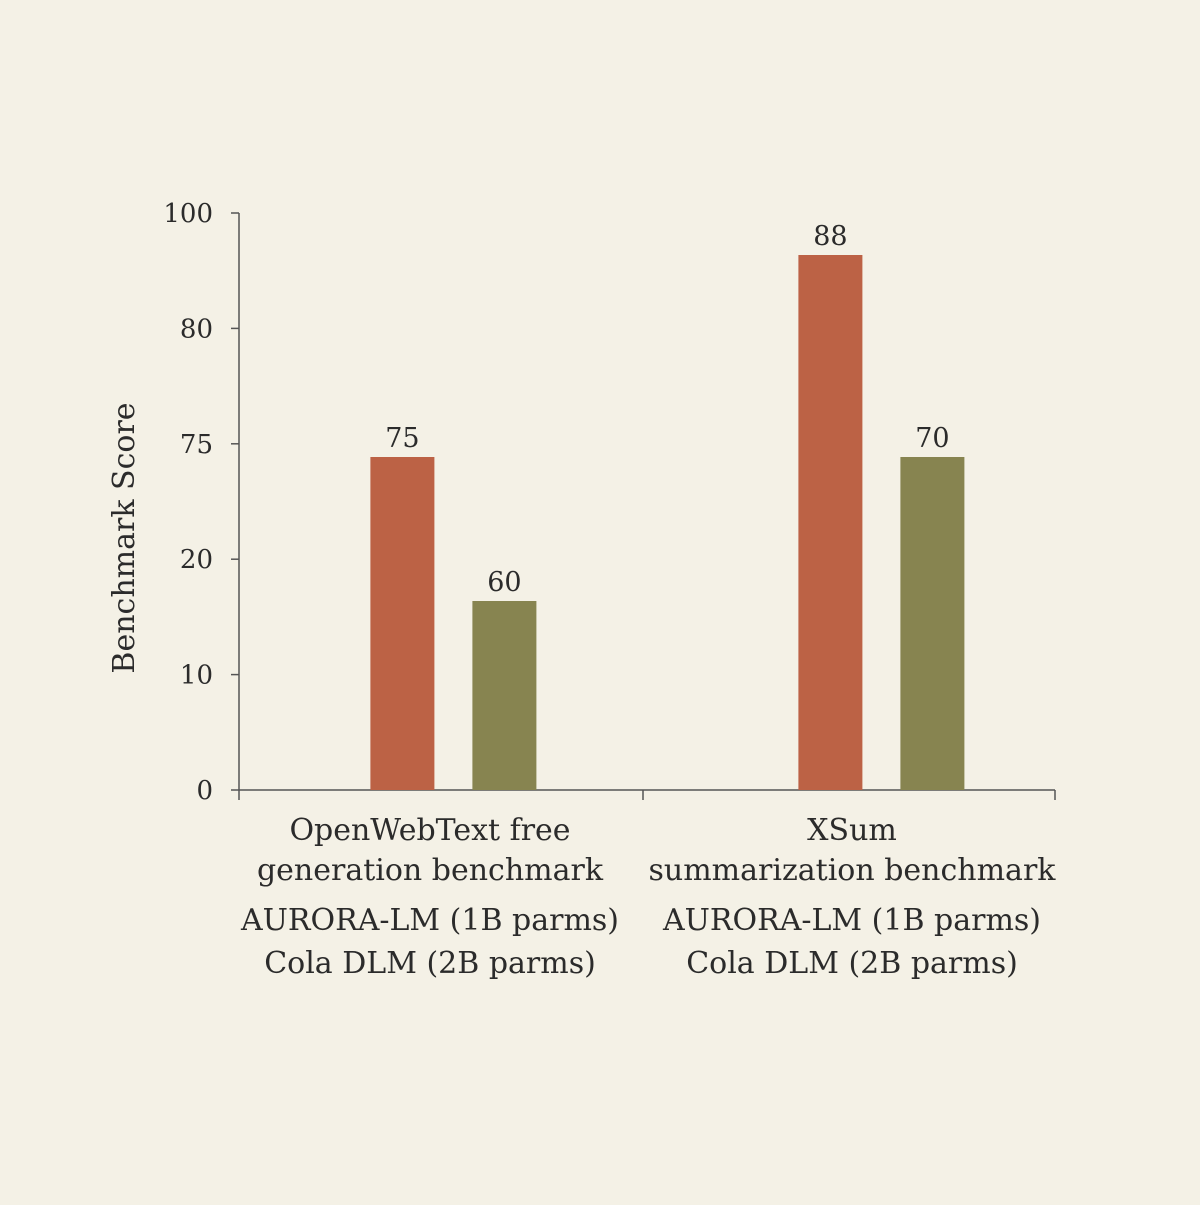 This screenshot has height=1205, width=1200. What do you see at coordinates (402, 438) in the screenshot?
I see `bar-value-label: 75` at bounding box center [402, 438].